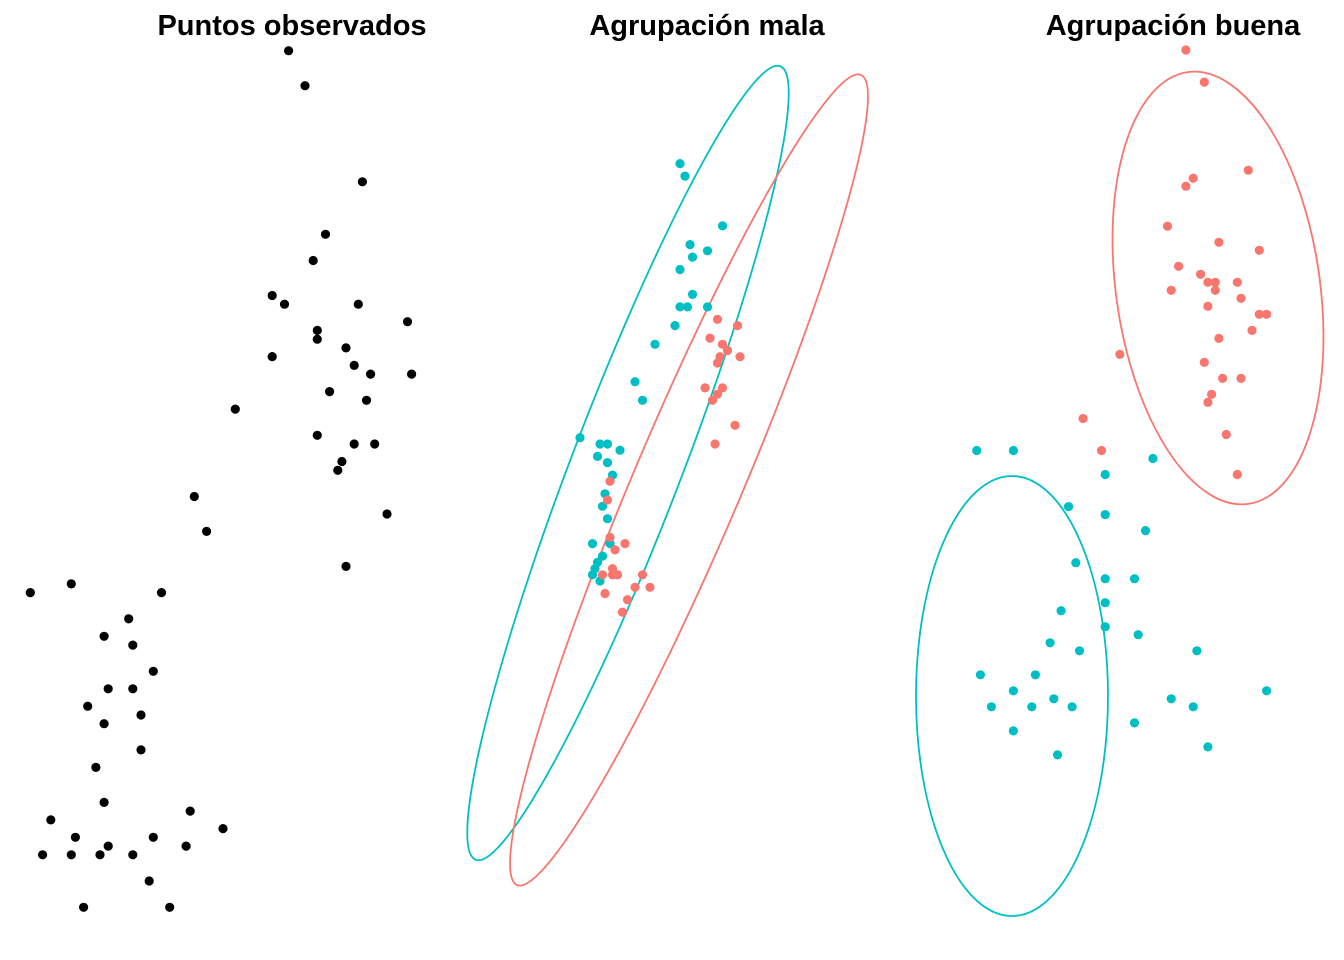  I want to click on cluster-ellipse-red, so click(1218, 288).